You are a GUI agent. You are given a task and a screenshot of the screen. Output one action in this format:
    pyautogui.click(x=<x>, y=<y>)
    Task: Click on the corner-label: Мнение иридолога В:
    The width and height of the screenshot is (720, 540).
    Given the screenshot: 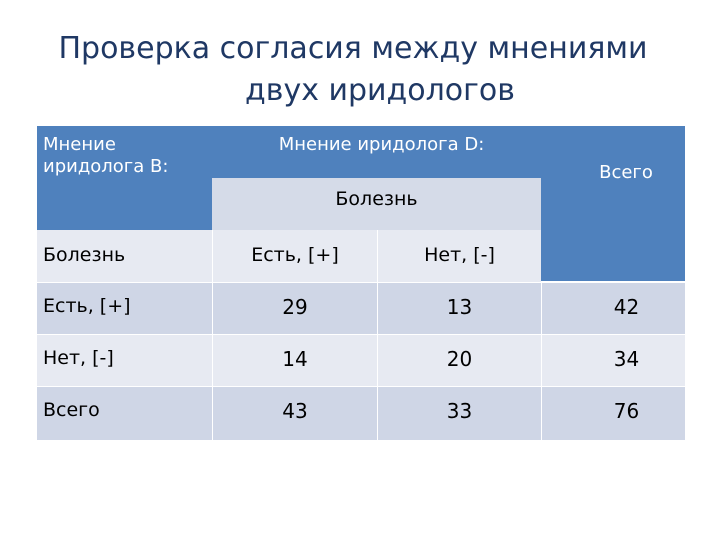 What is the action you would take?
    pyautogui.click(x=106, y=155)
    